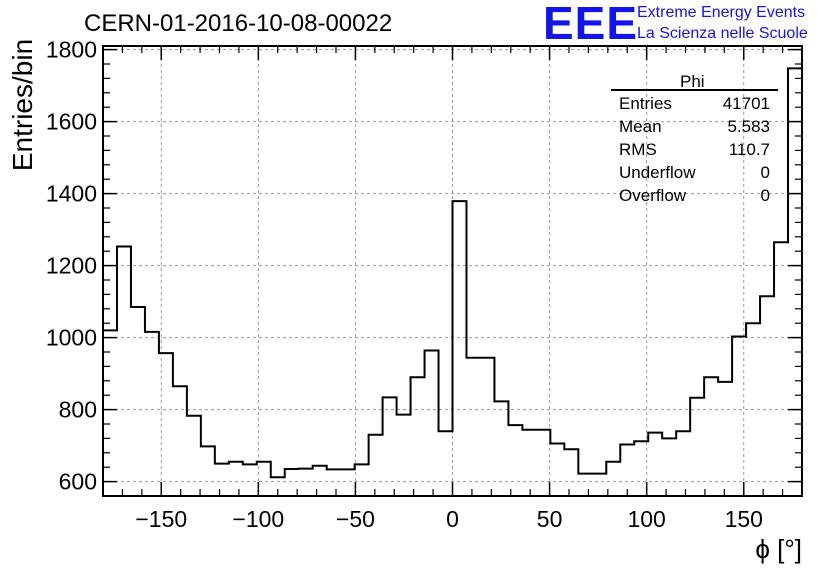  I want to click on stats-value-overflow: 0, so click(765, 195).